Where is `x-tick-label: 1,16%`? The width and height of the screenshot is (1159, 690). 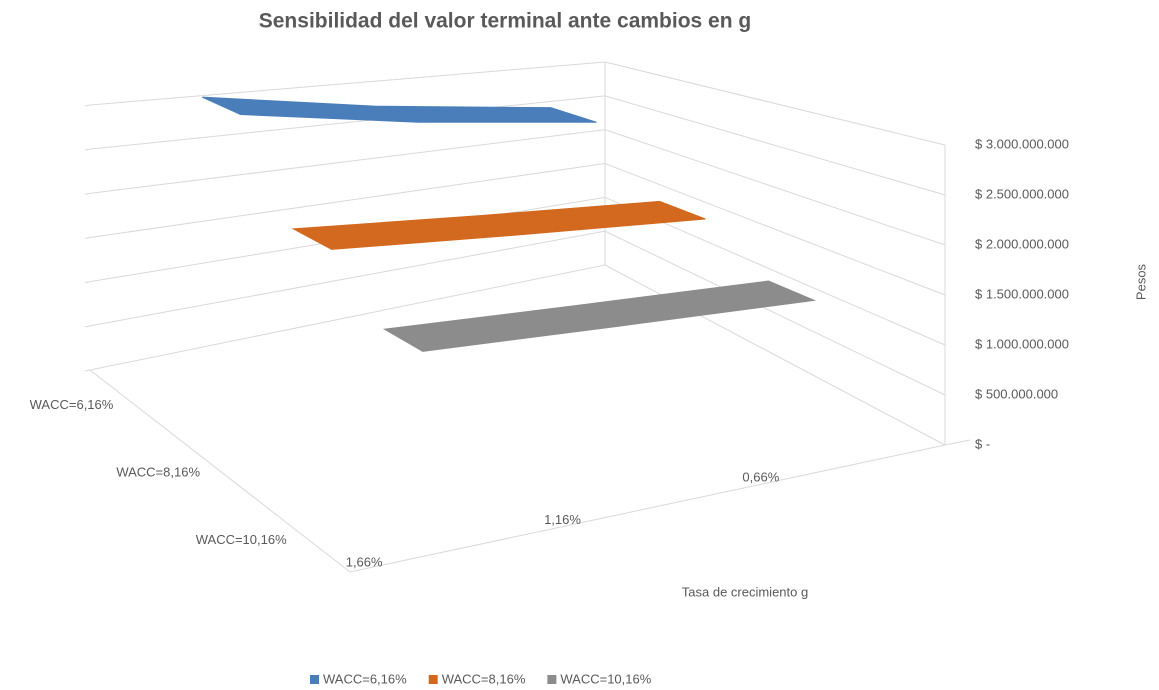
x-tick-label: 1,16% is located at coordinates (562, 519).